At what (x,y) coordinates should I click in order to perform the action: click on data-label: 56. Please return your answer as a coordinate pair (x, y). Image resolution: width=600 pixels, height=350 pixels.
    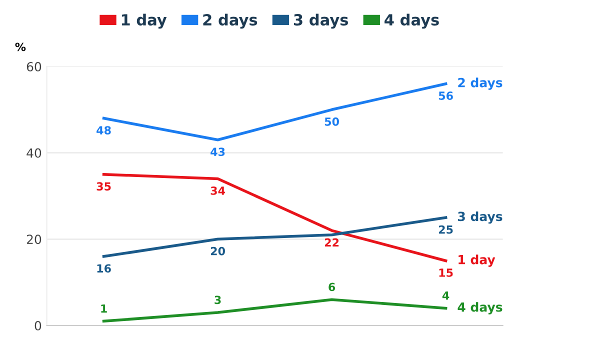
    Looking at the image, I should click on (445, 96).